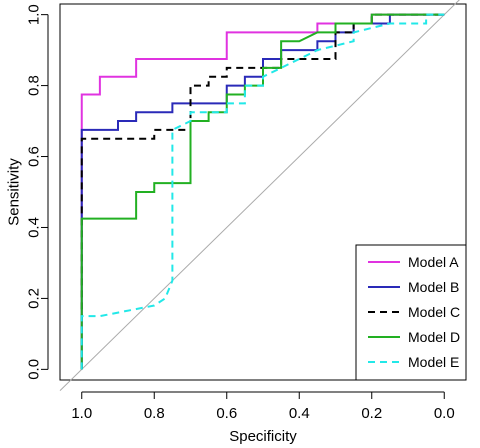 This screenshot has height=448, width=480. What do you see at coordinates (34, 369) in the screenshot?
I see `y-tick-label: 0.0` at bounding box center [34, 369].